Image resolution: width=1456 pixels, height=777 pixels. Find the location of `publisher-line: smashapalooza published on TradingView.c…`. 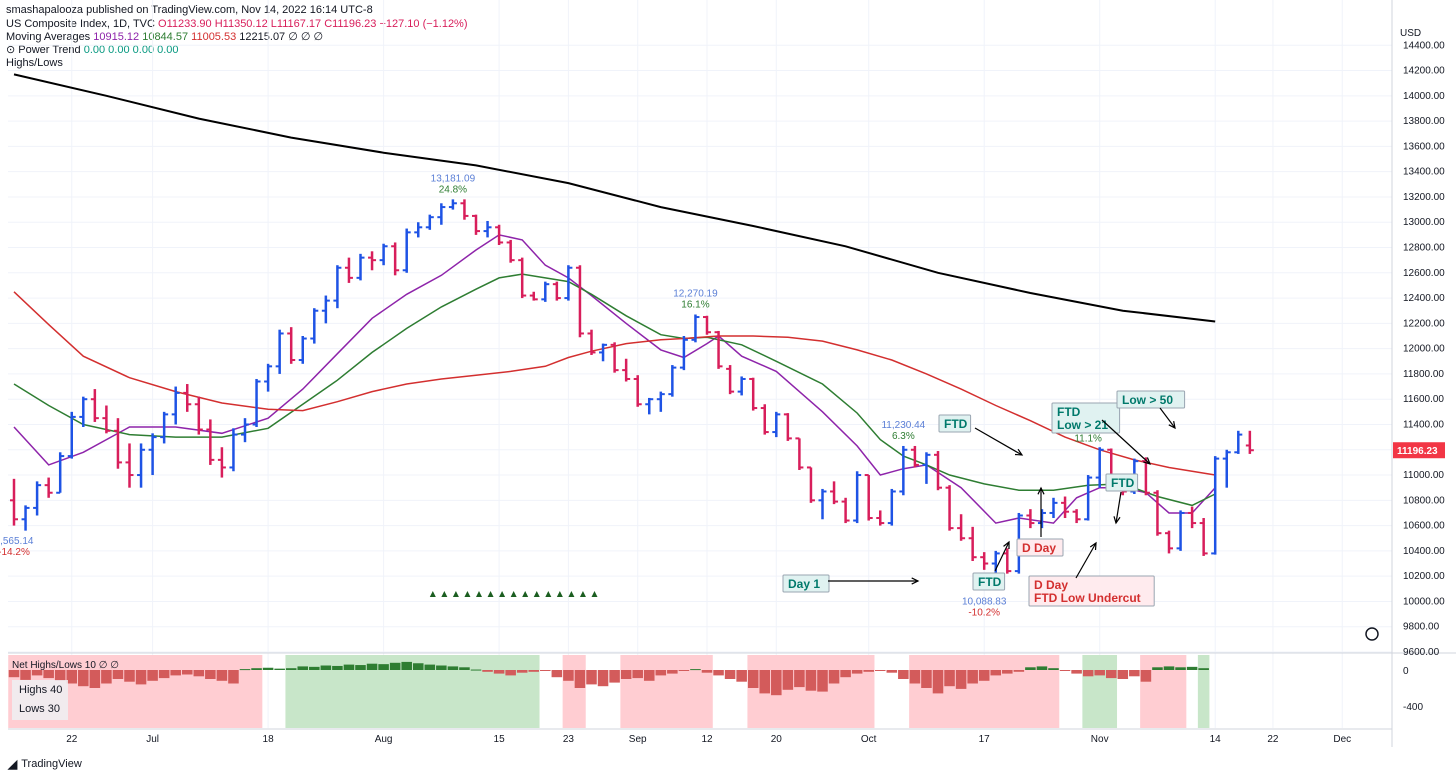

publisher-line: smashapalooza published on TradingView.c… is located at coordinates (189, 10).